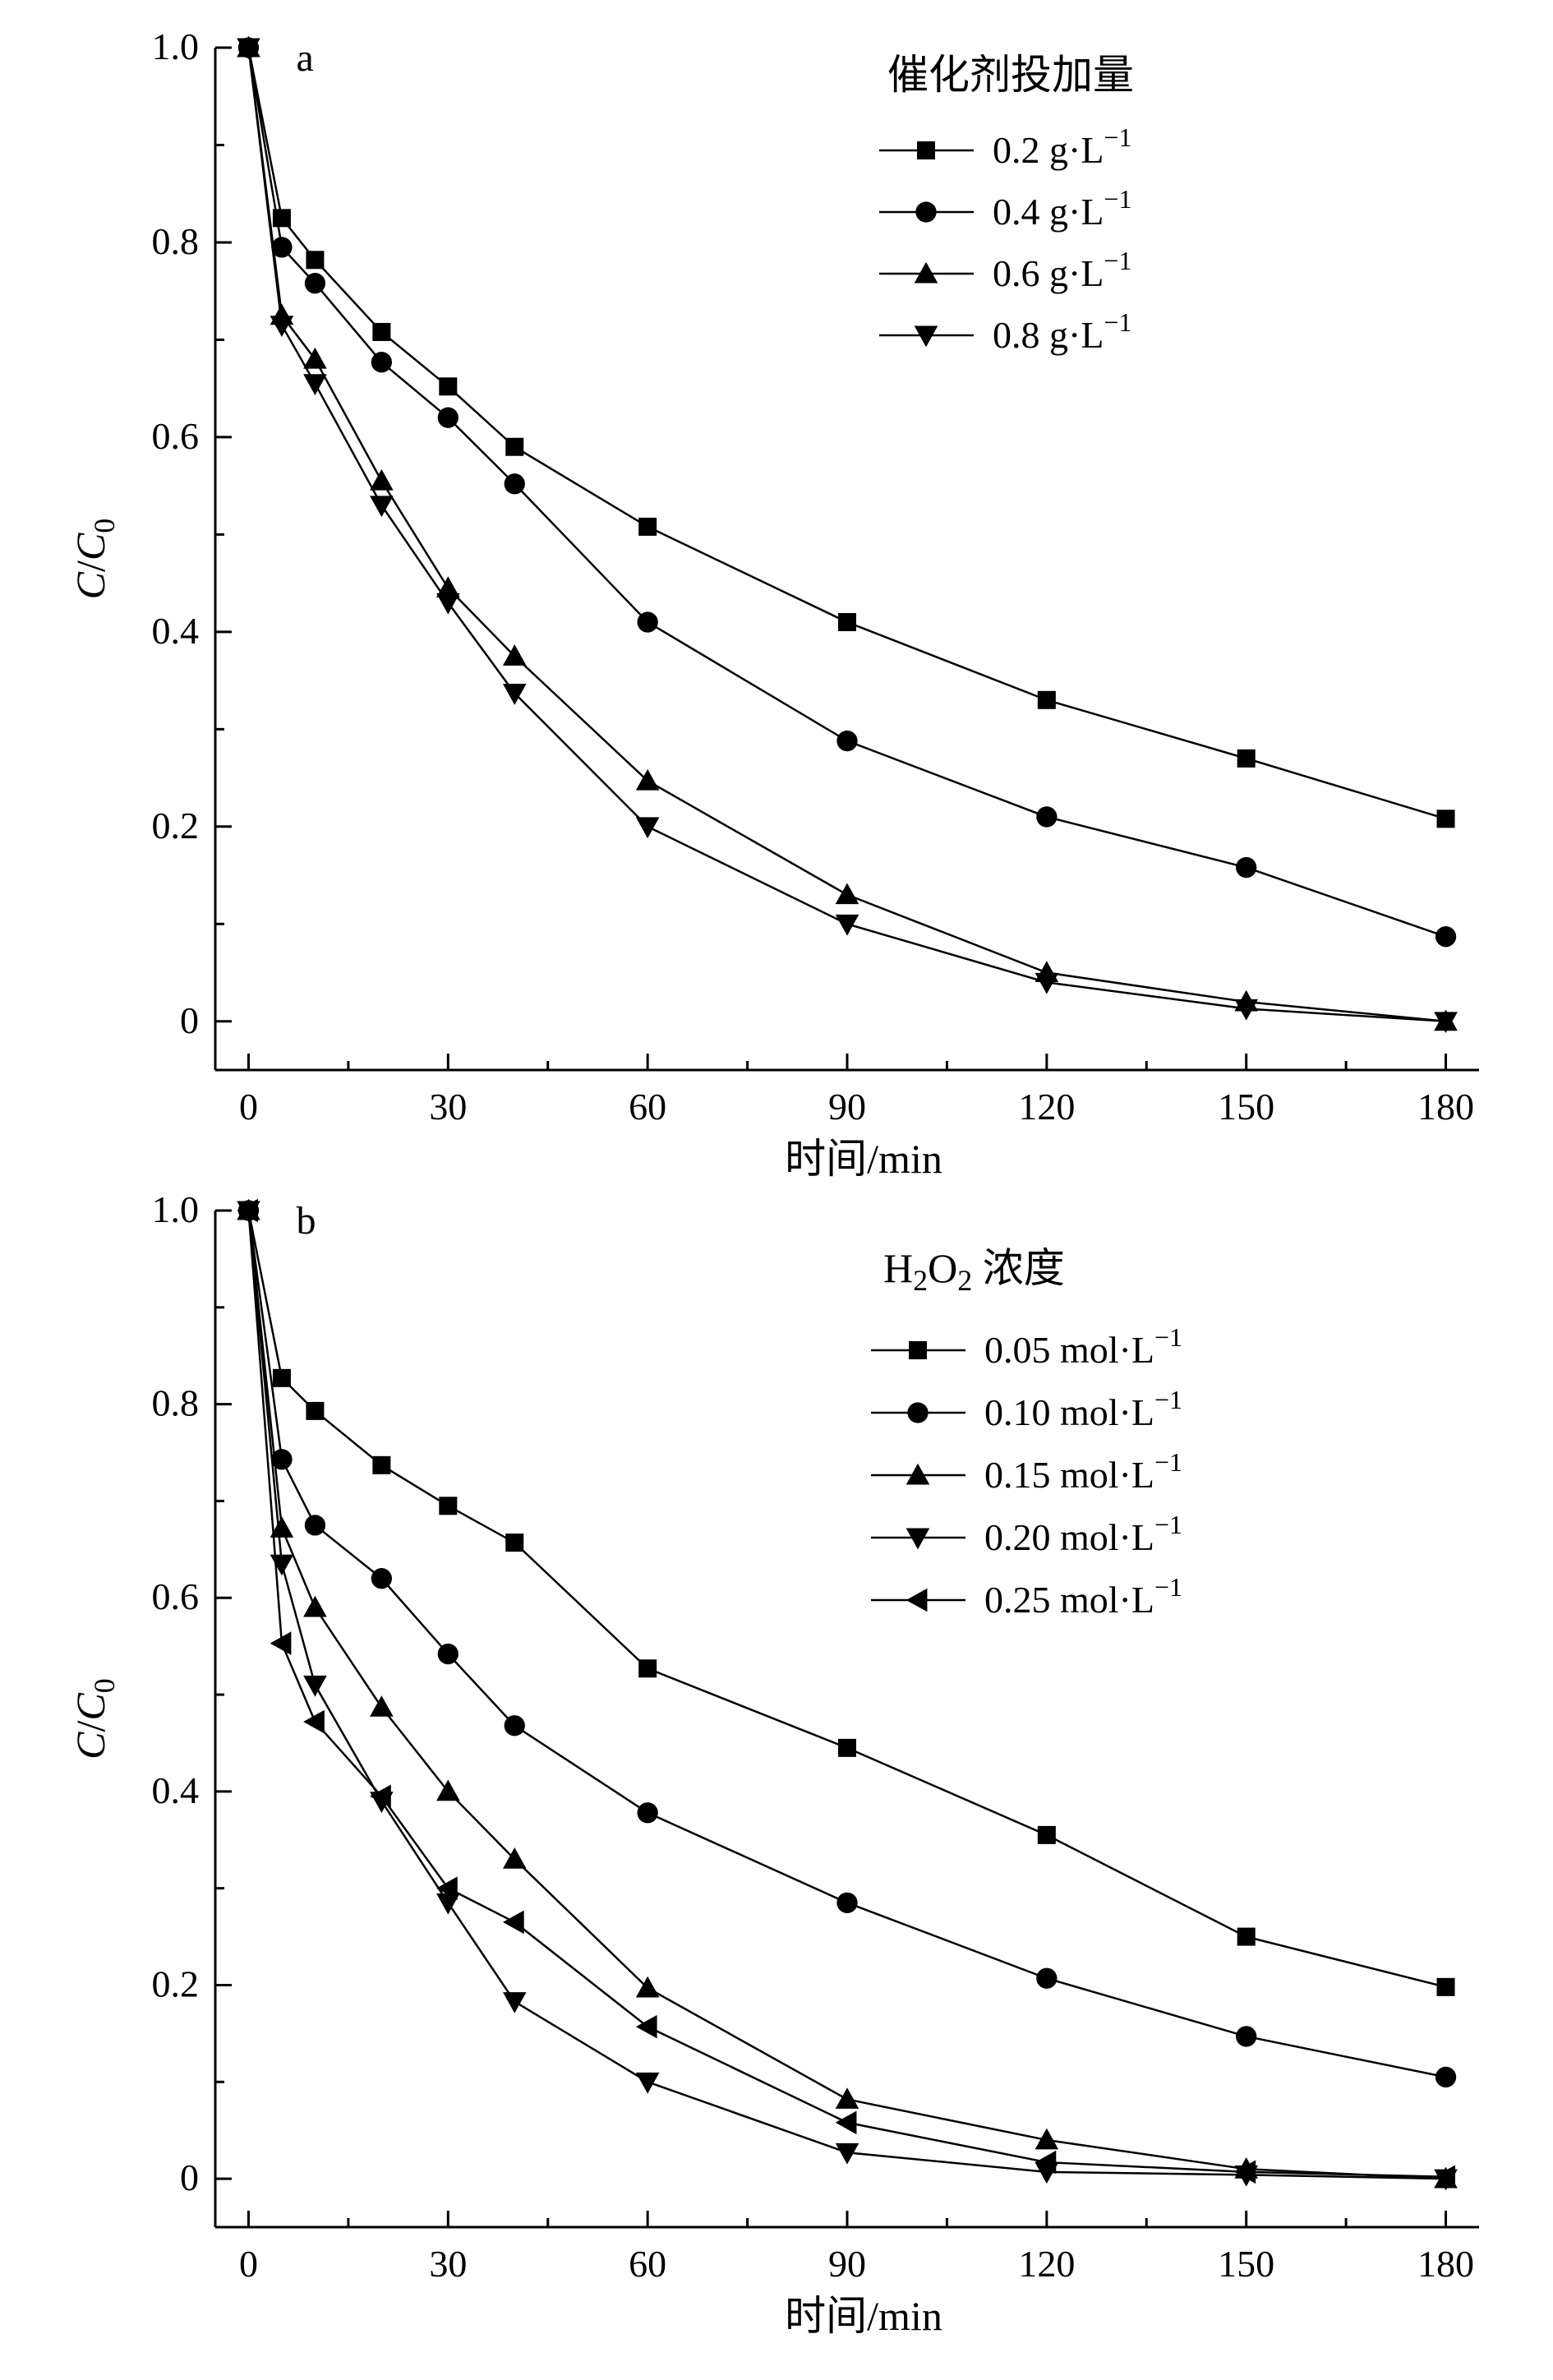 This screenshot has height=2380, width=1553. I want to click on x-tick-label: 150, so click(1246, 2264).